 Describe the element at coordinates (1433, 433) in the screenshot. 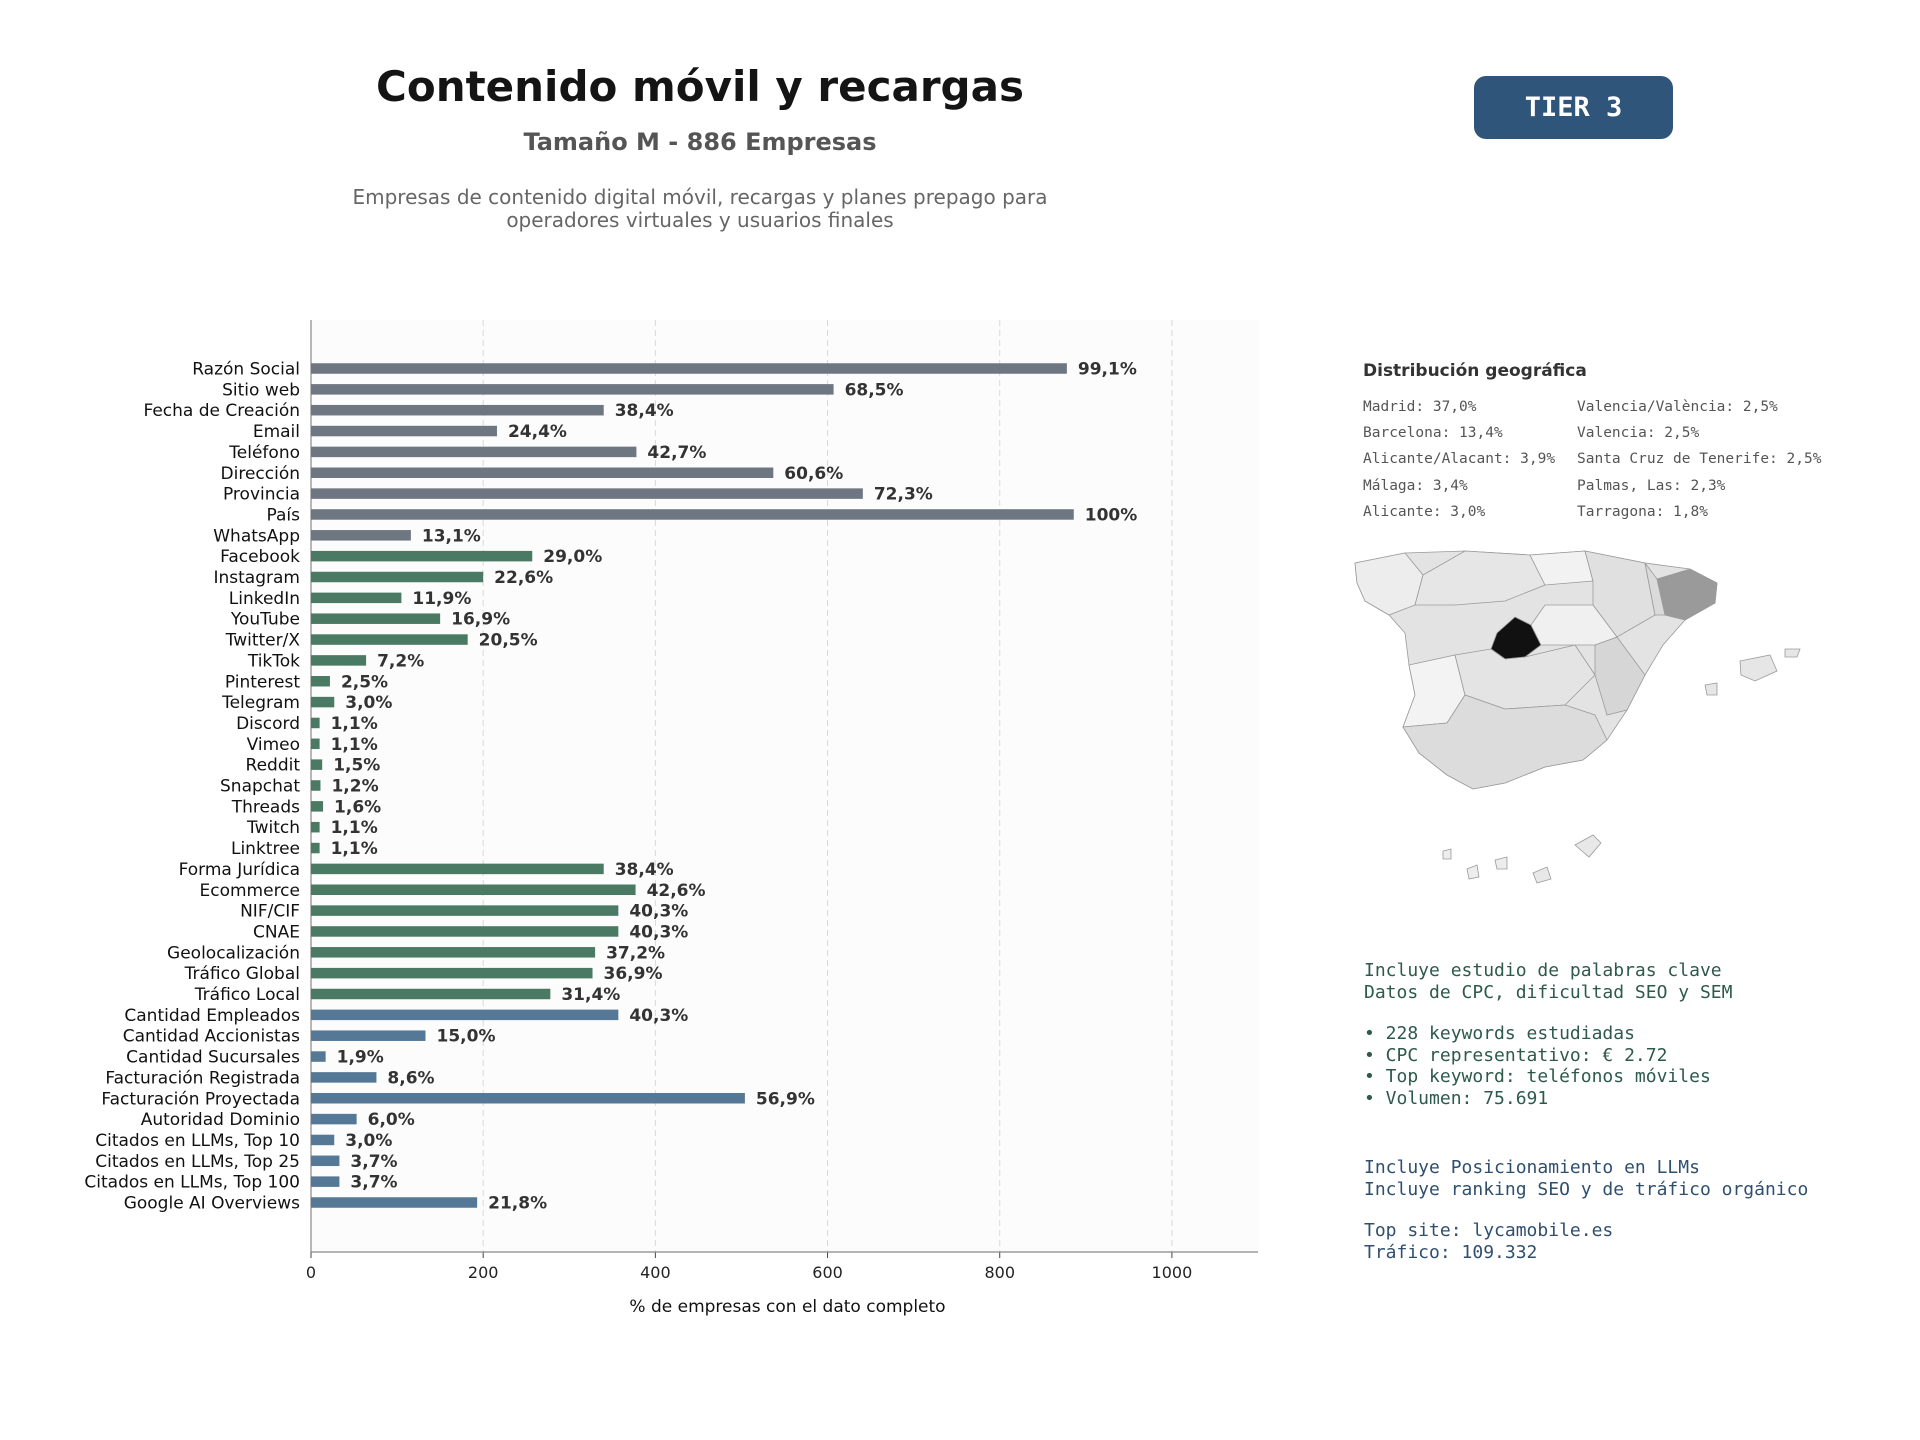

I see `geo-item: Barcelona: 13,4%` at that location.